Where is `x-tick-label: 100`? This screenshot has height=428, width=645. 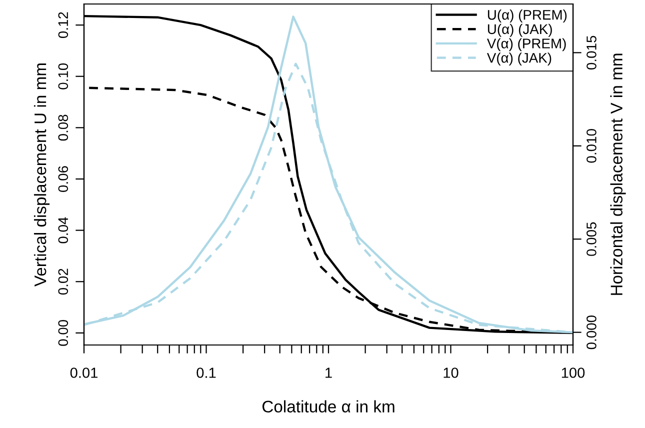 x-tick-label: 100 is located at coordinates (573, 373).